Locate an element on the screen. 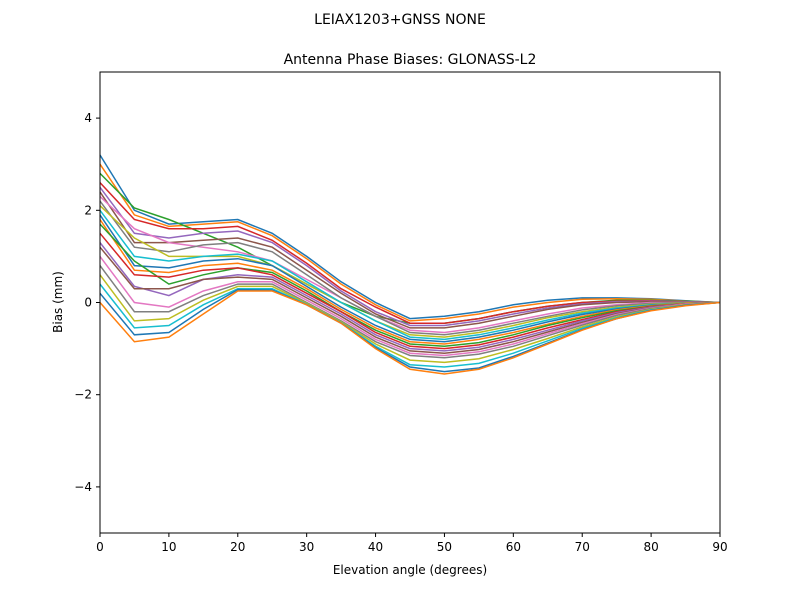  y-axis: −4 −2 0 2 4 is located at coordinates (87, 302).